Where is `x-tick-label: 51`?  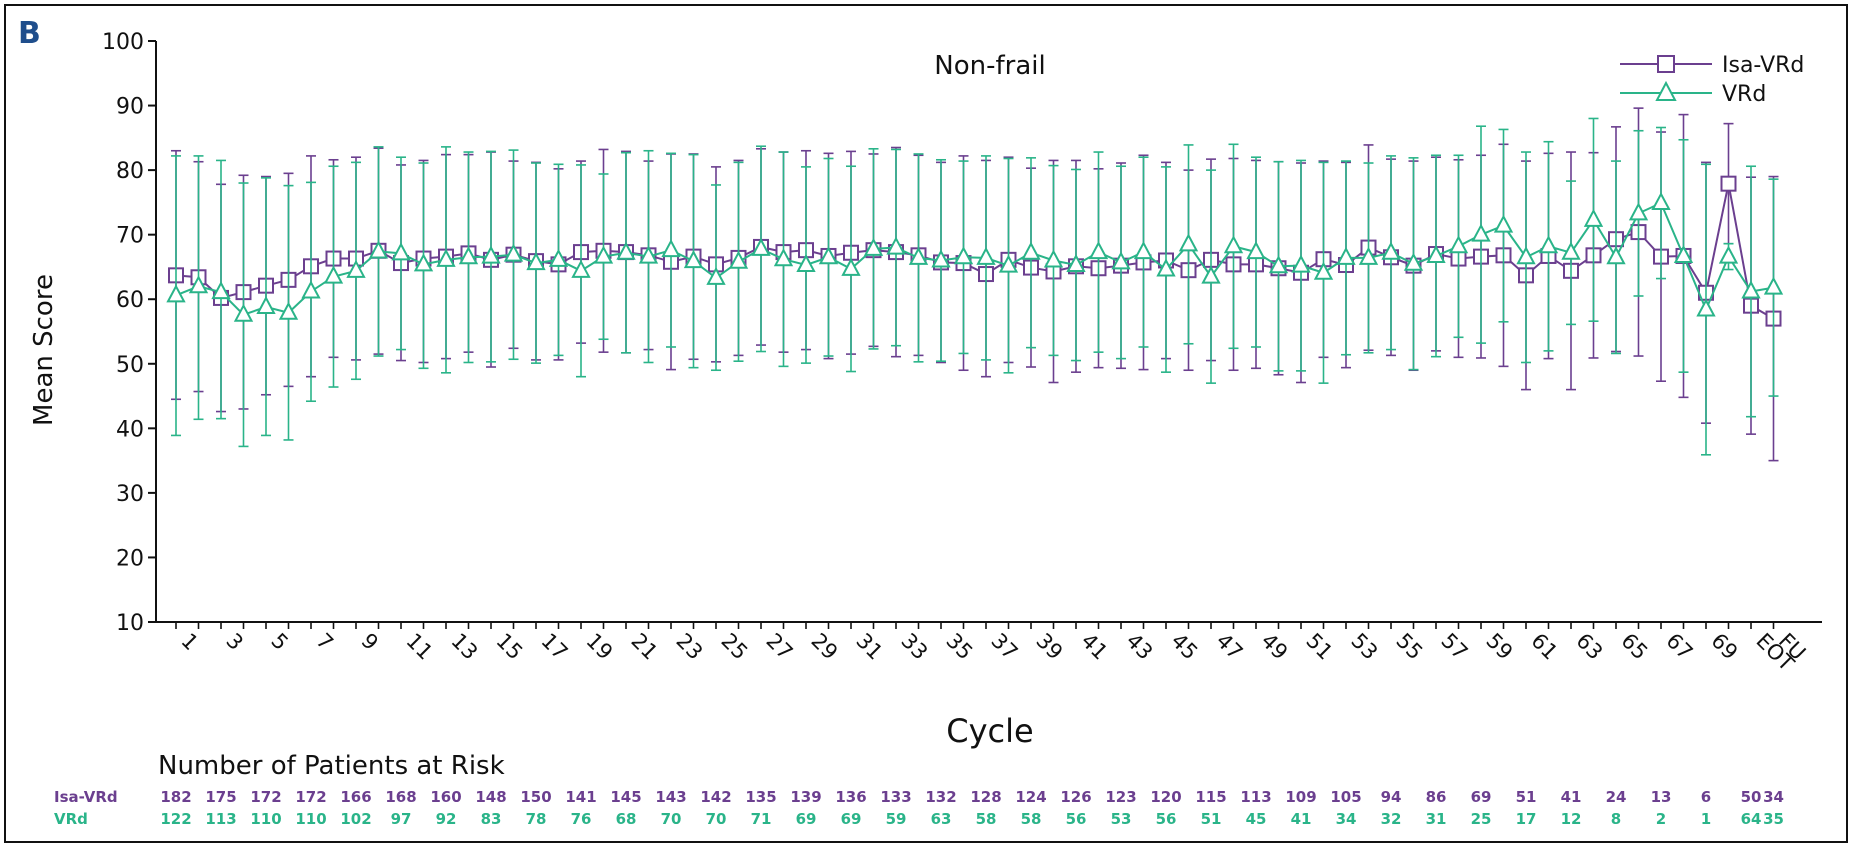 x-tick-label: 51 is located at coordinates (1319, 647).